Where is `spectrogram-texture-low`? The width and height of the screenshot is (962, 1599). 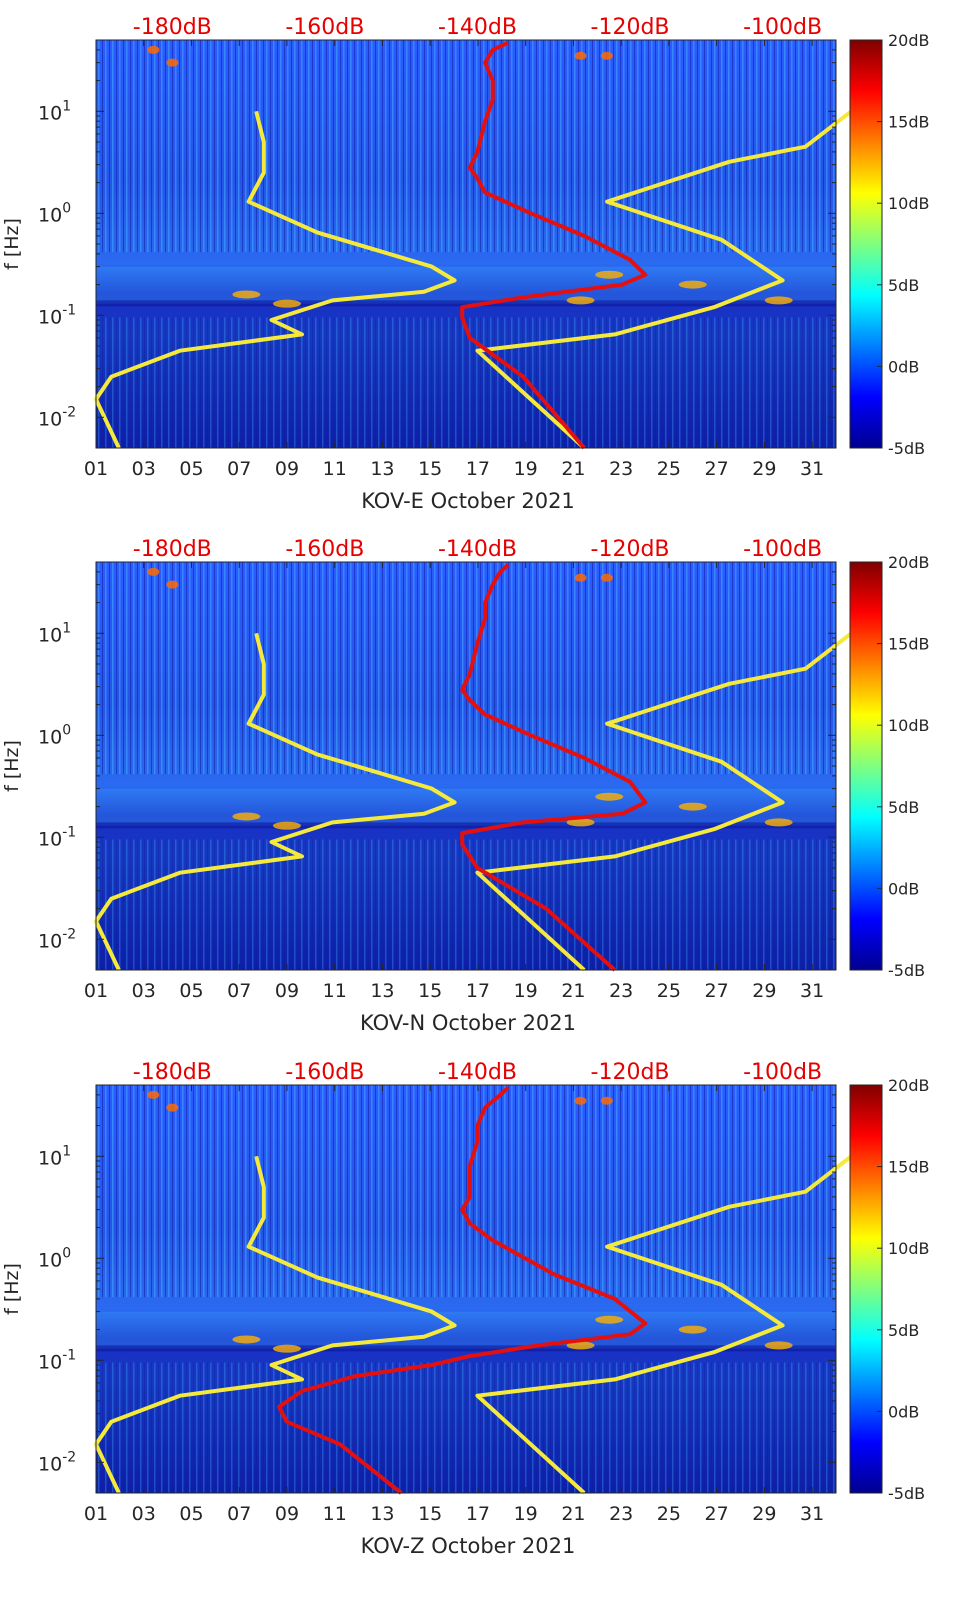
spectrogram-texture-low is located at coordinates (466, 904).